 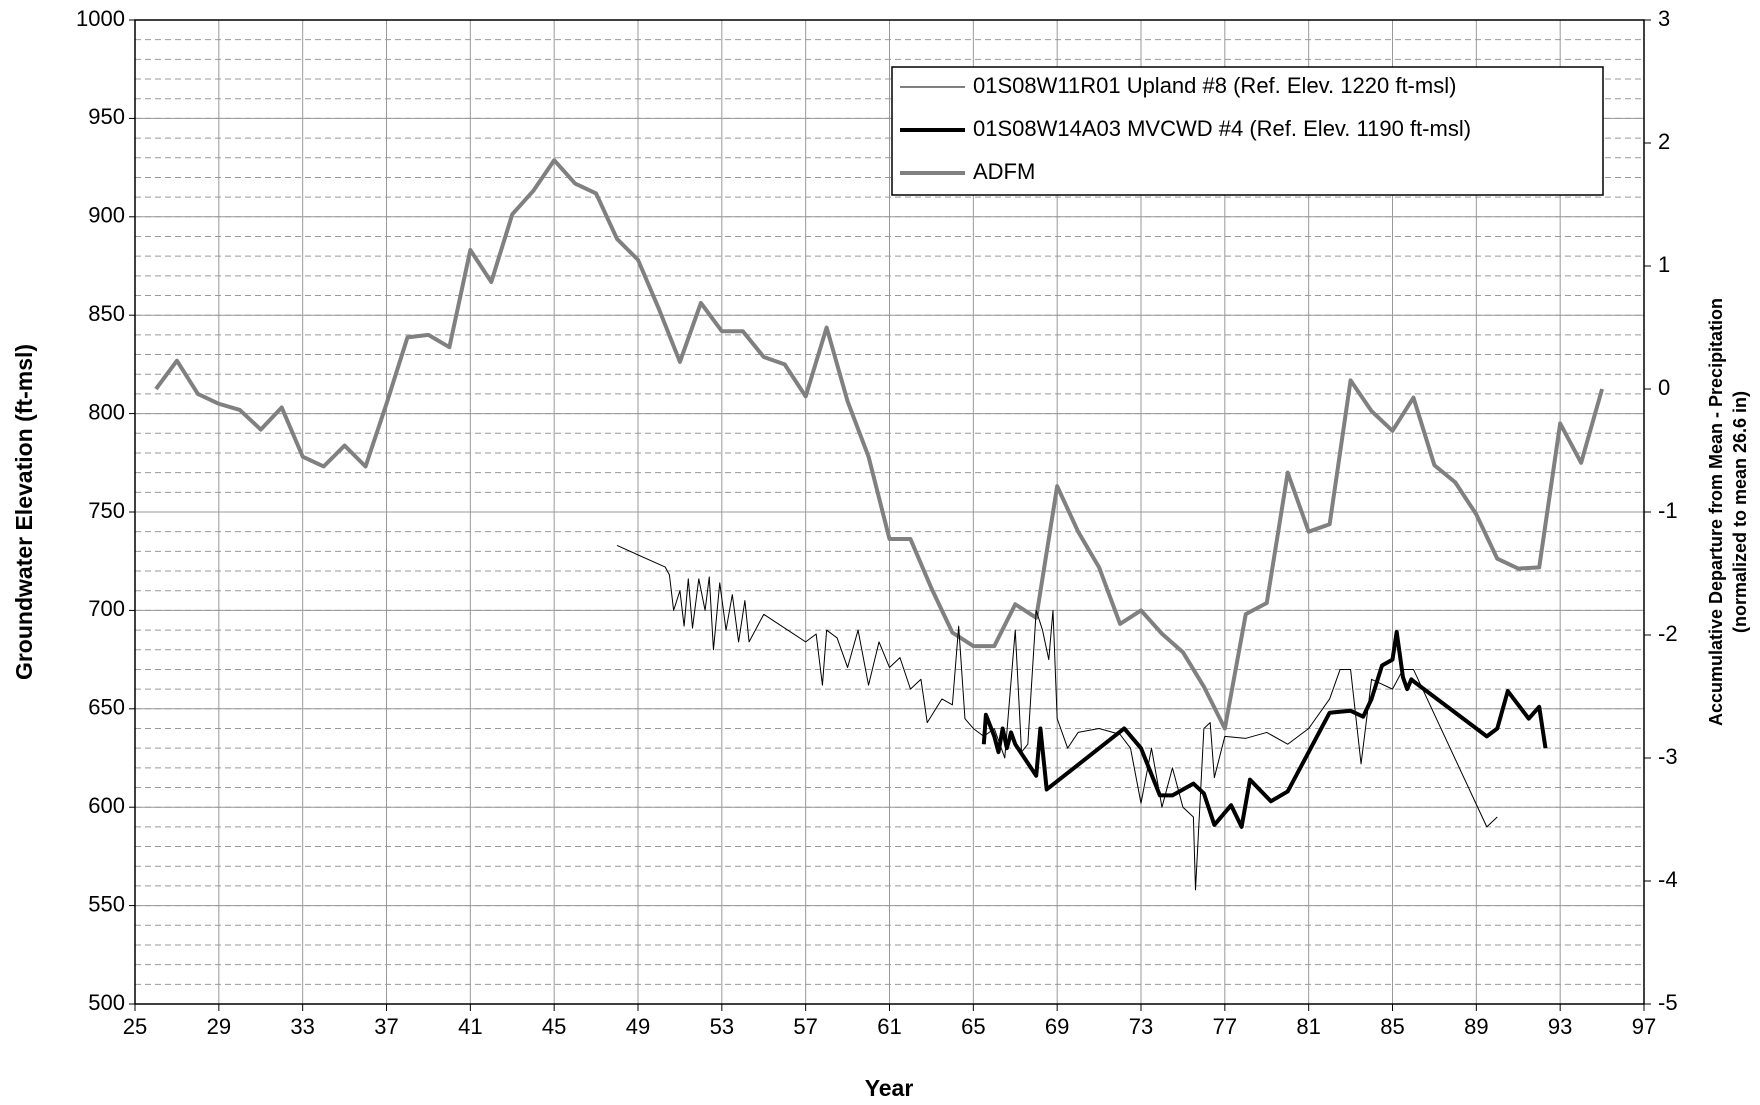 I want to click on x-tick-label: 33, so click(x=302, y=1026).